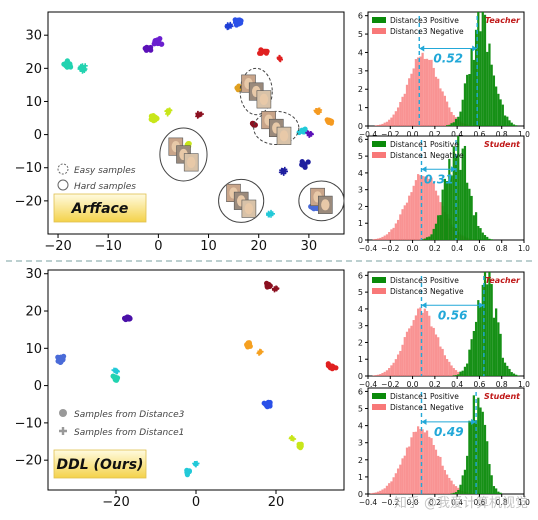 This screenshot has height=520, width=538. What do you see at coordinates (449, 432) in the screenshot?
I see `gap-label: 0.49` at bounding box center [449, 432].